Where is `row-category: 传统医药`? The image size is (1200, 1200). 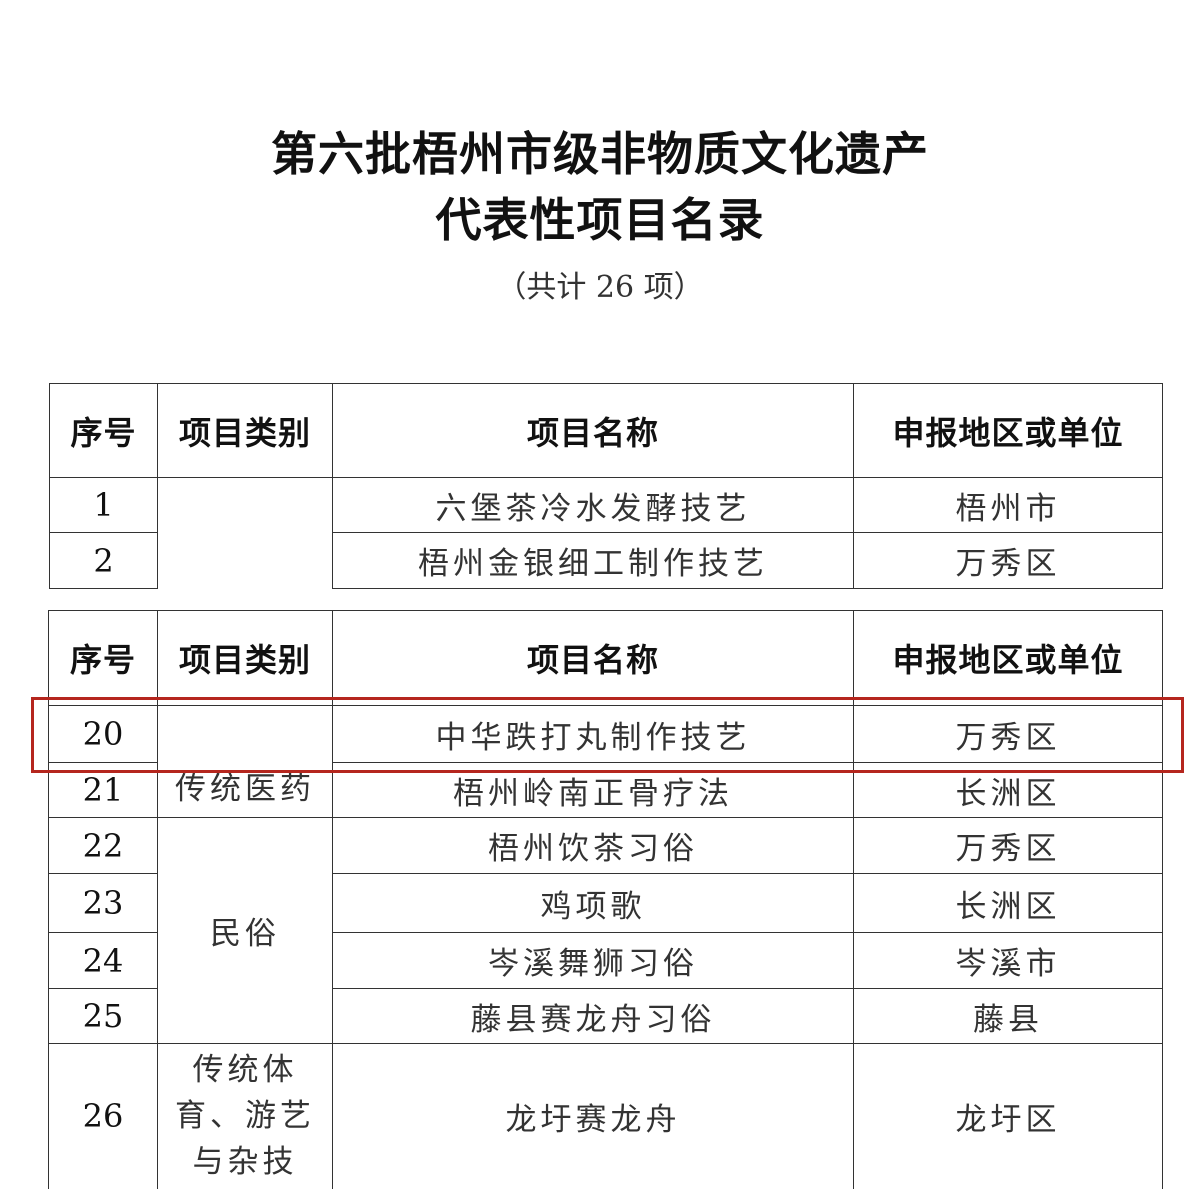 row-category: 传统医药 is located at coordinates (245, 761).